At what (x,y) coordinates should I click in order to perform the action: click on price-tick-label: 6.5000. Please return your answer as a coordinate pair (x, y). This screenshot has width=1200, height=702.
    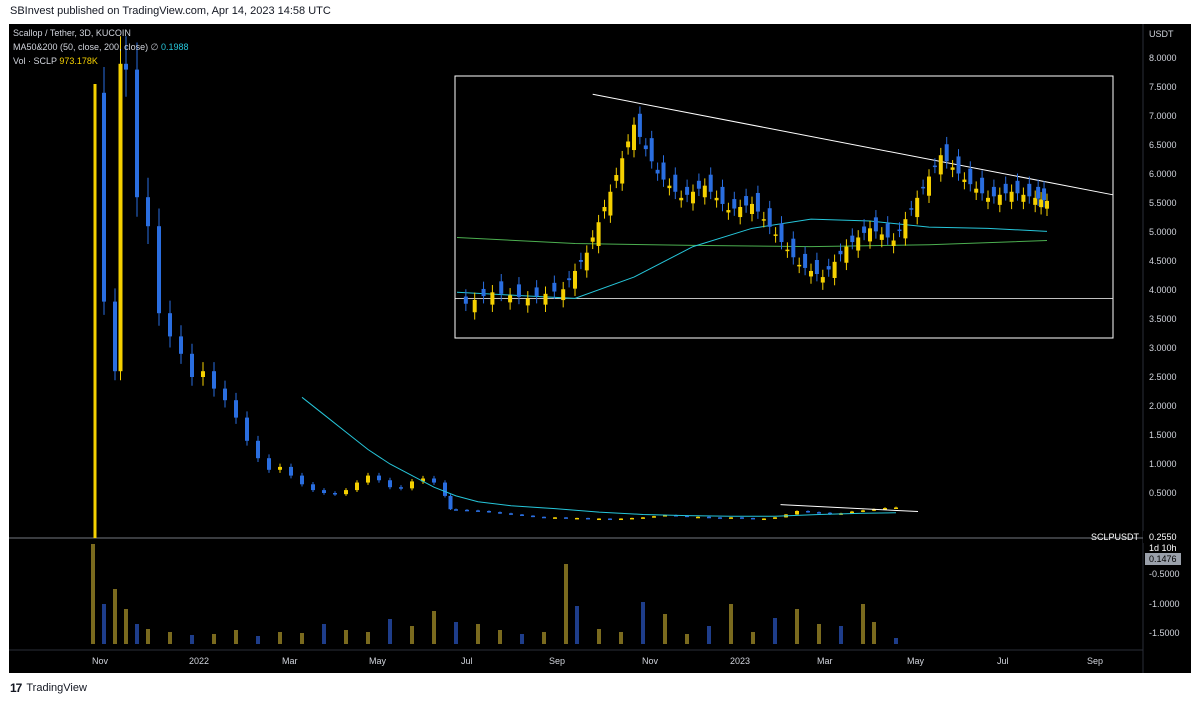
    Looking at the image, I should click on (1163, 145).